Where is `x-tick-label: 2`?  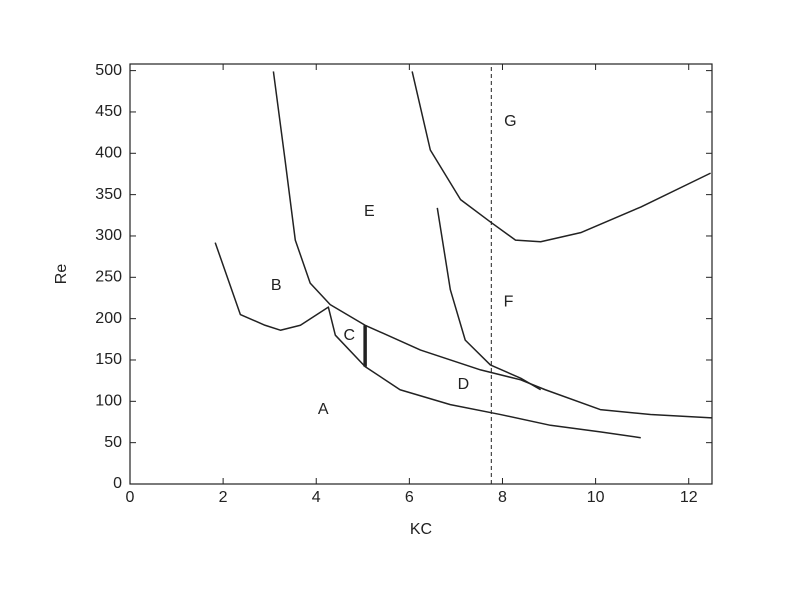
x-tick-label: 2 is located at coordinates (223, 497).